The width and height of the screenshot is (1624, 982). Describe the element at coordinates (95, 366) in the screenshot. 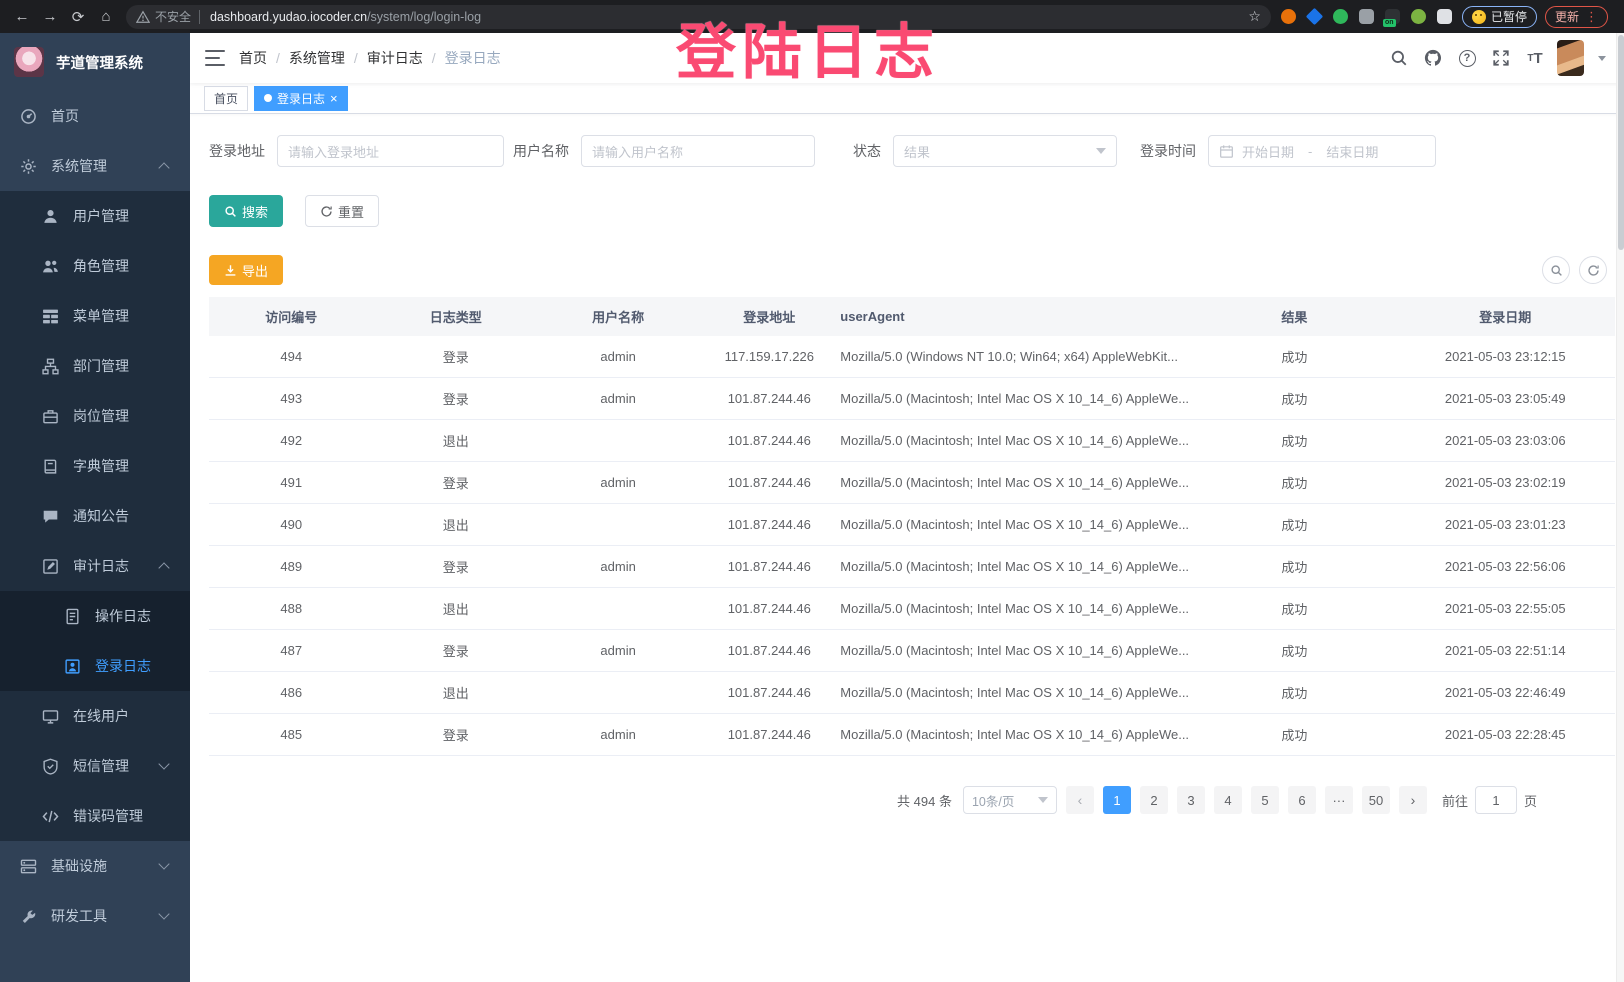

I see `sidebar-item-dept-mgmt: 部门管理` at that location.